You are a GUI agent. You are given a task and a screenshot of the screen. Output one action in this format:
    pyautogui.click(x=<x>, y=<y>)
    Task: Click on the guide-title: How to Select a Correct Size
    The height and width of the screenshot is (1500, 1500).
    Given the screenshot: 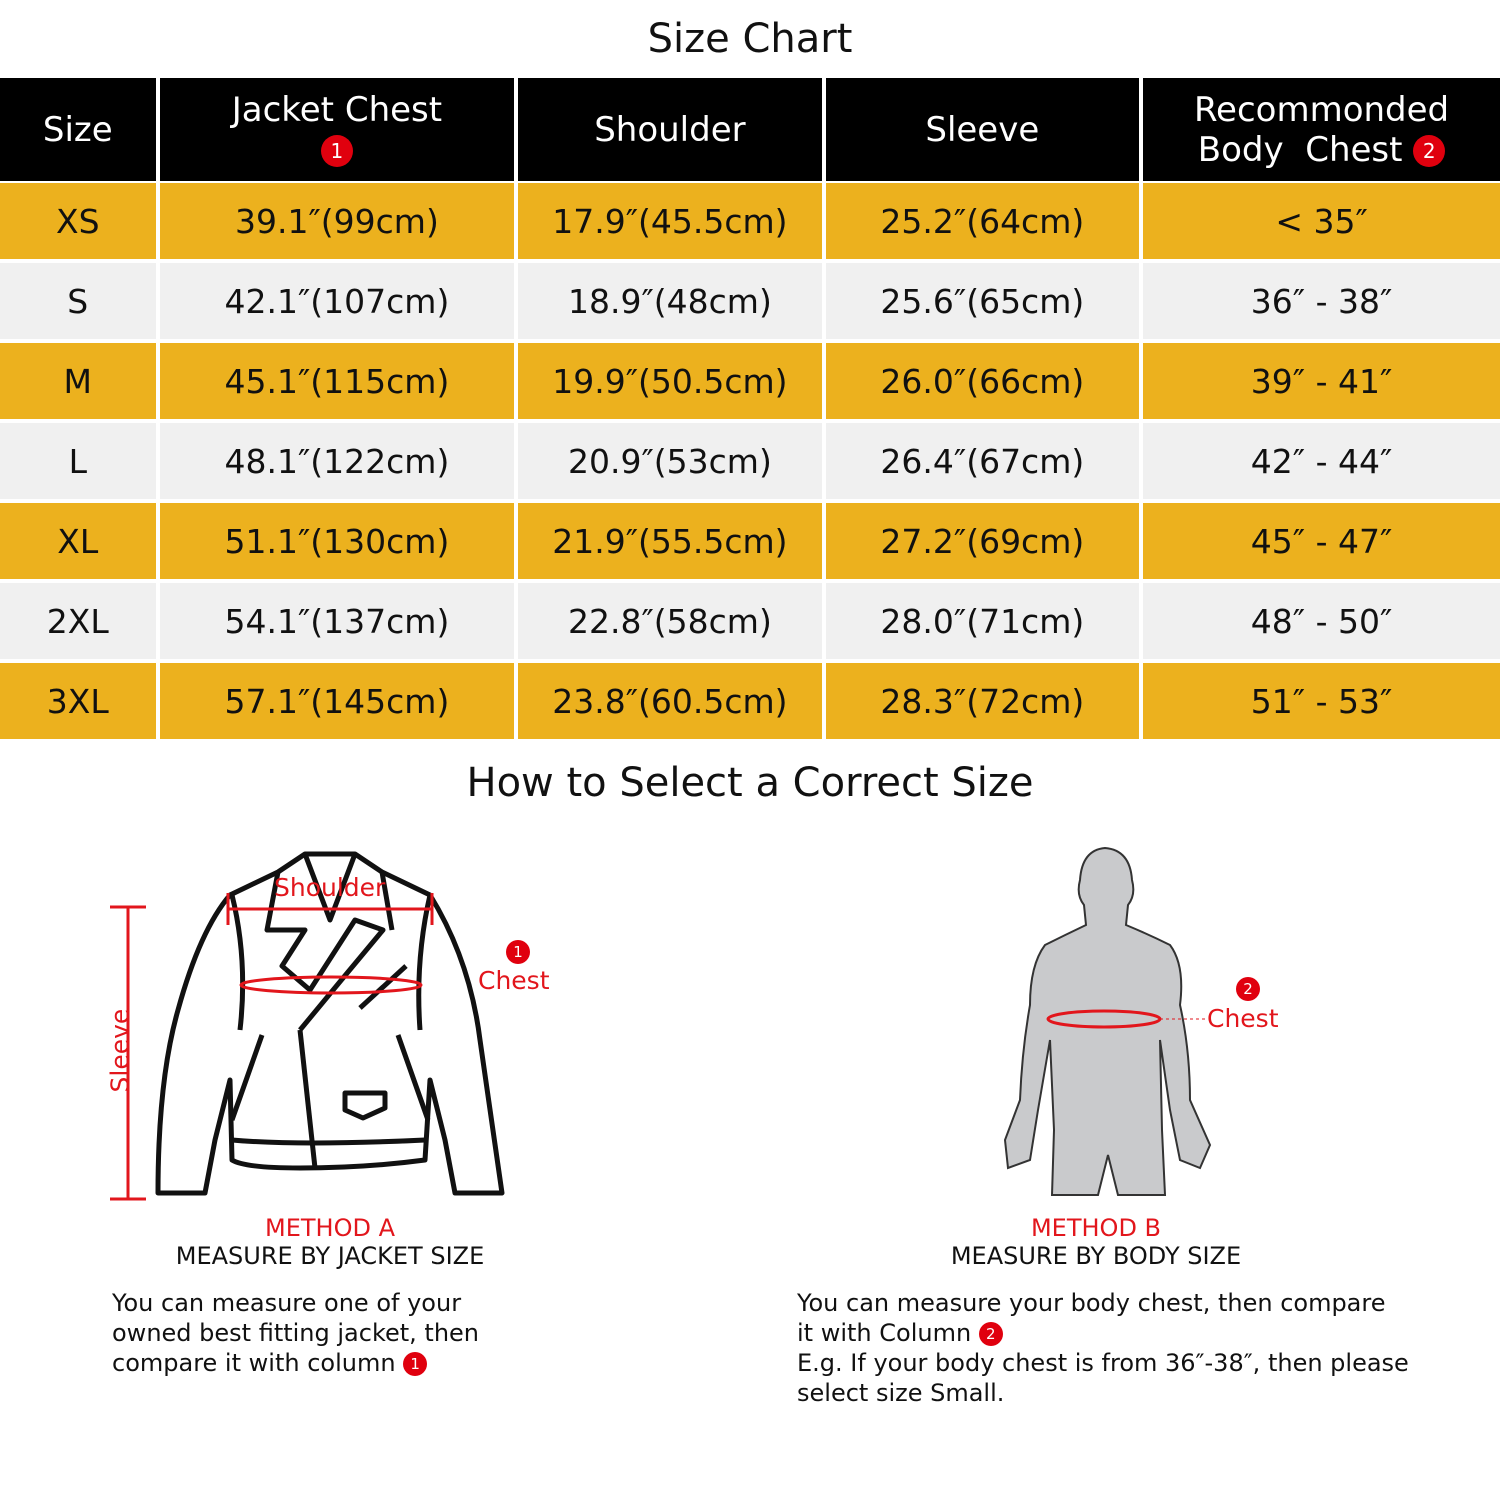 What is the action you would take?
    pyautogui.click(x=750, y=783)
    